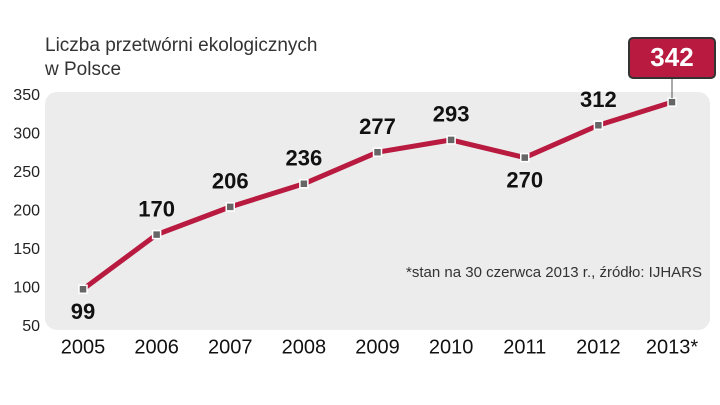  I want to click on chart-title: w Polsce, so click(82, 69).